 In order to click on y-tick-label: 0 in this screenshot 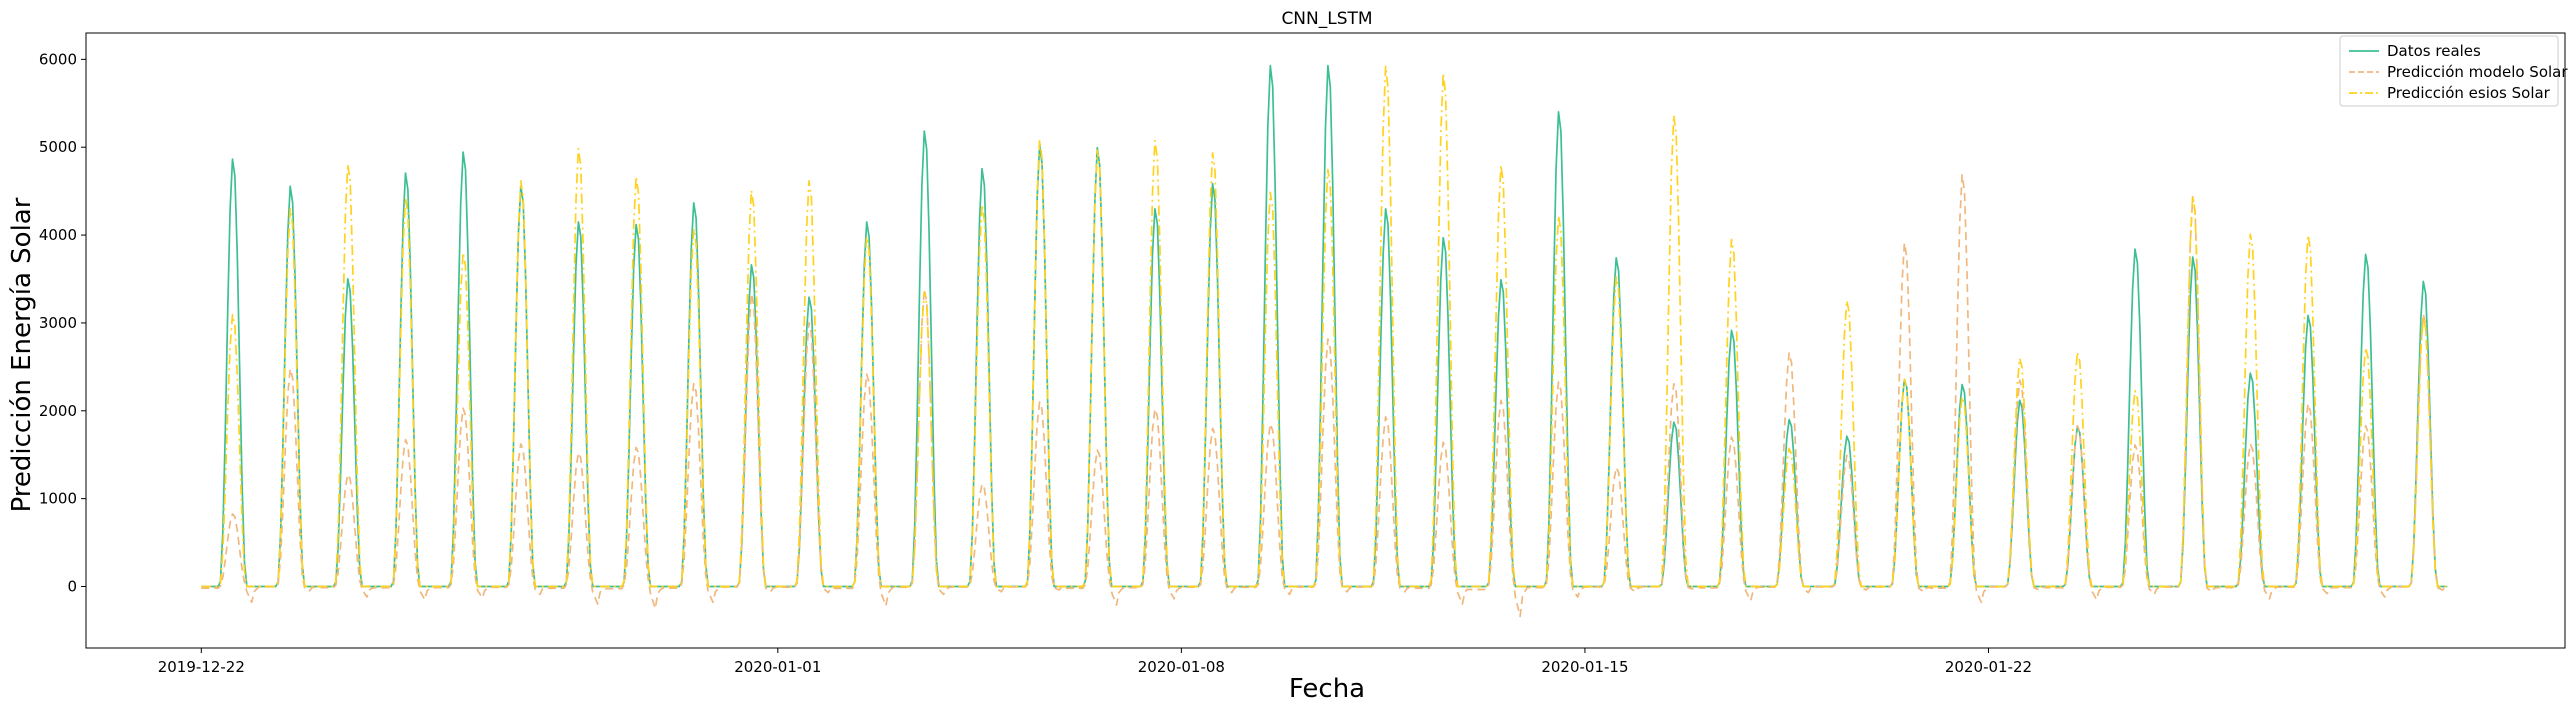, I will do `click(72, 587)`.